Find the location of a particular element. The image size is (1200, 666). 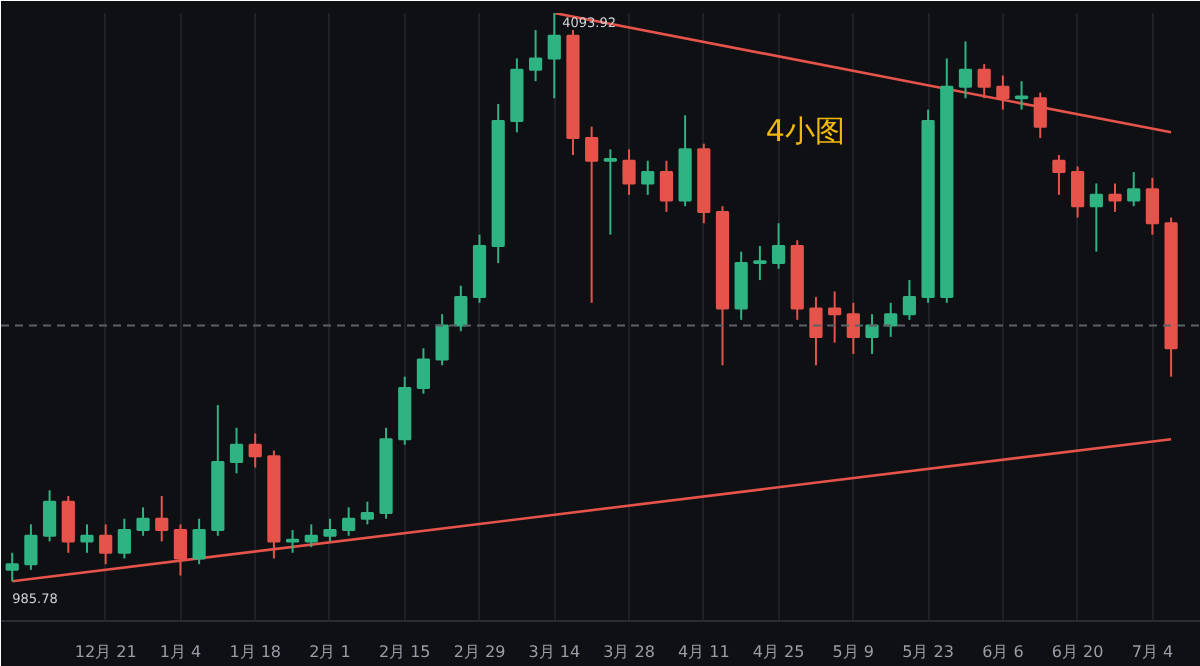

x-tick-label: 1月 18 is located at coordinates (255, 652).